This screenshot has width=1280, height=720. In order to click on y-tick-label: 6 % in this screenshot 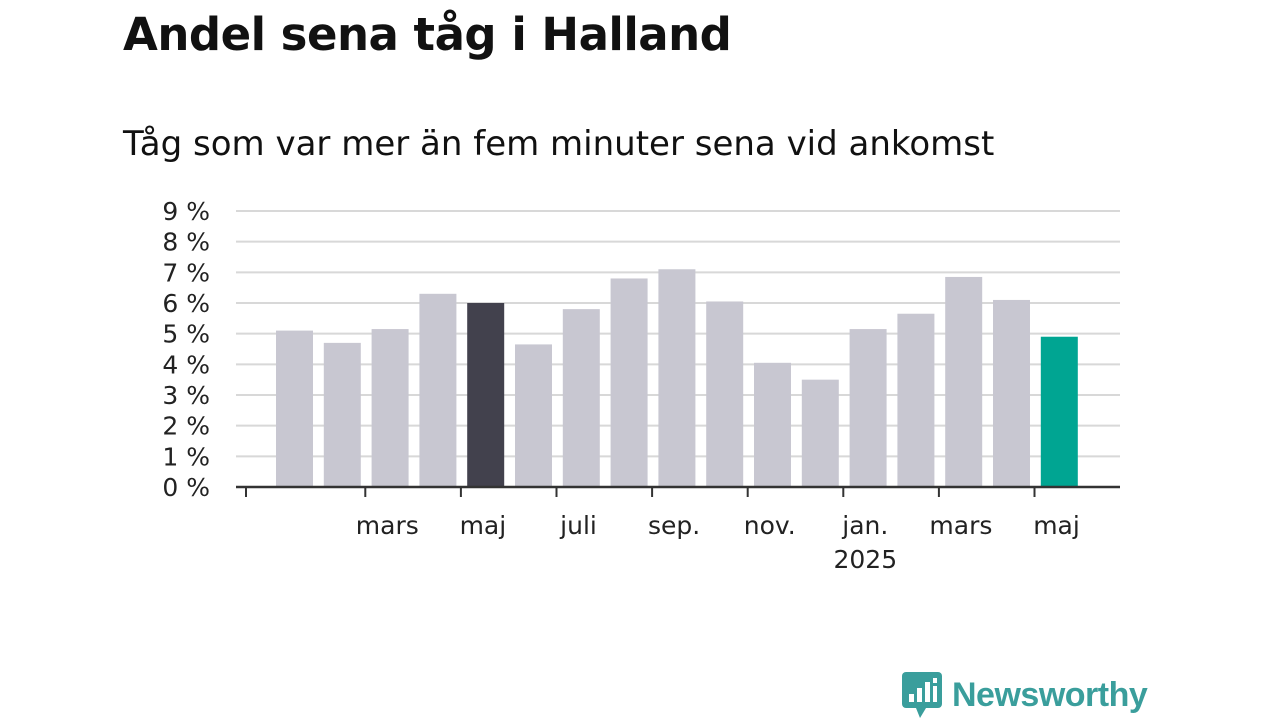, I will do `click(186, 303)`.